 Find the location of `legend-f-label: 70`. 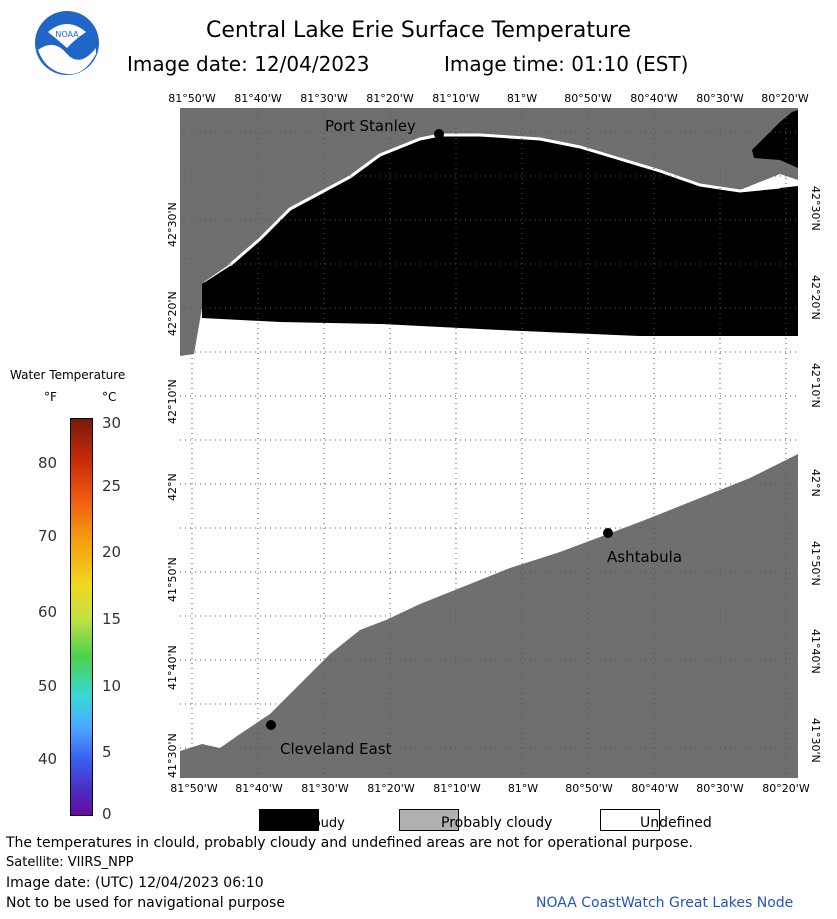

legend-f-label: 70 is located at coordinates (48, 536).